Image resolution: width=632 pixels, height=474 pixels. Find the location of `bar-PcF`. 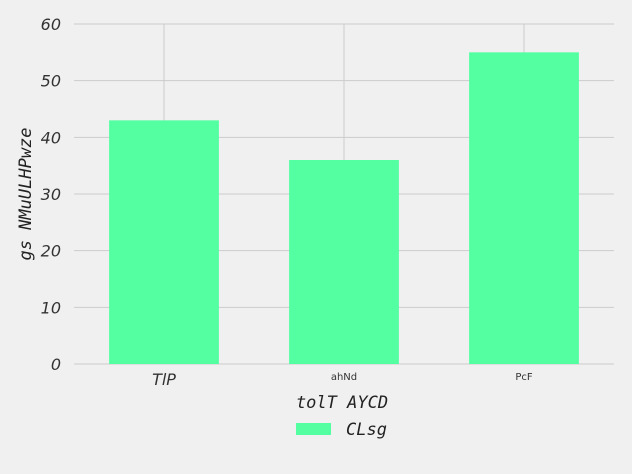

bar-PcF is located at coordinates (524, 208).